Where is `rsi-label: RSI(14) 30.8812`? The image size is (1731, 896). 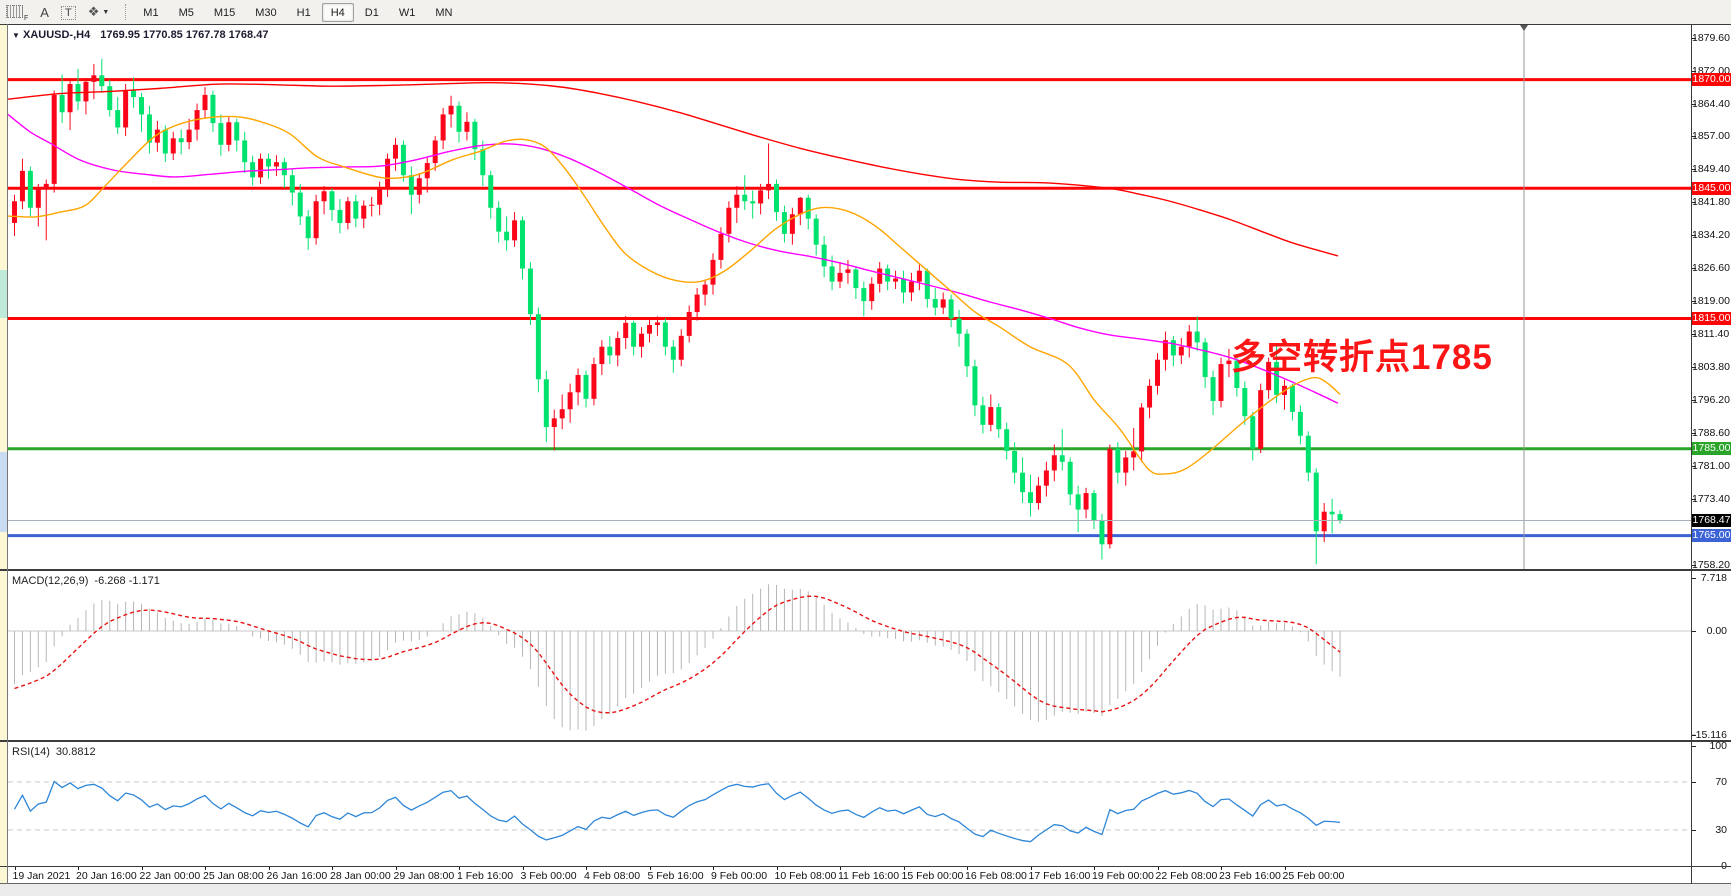 rsi-label: RSI(14) 30.8812 is located at coordinates (54, 752).